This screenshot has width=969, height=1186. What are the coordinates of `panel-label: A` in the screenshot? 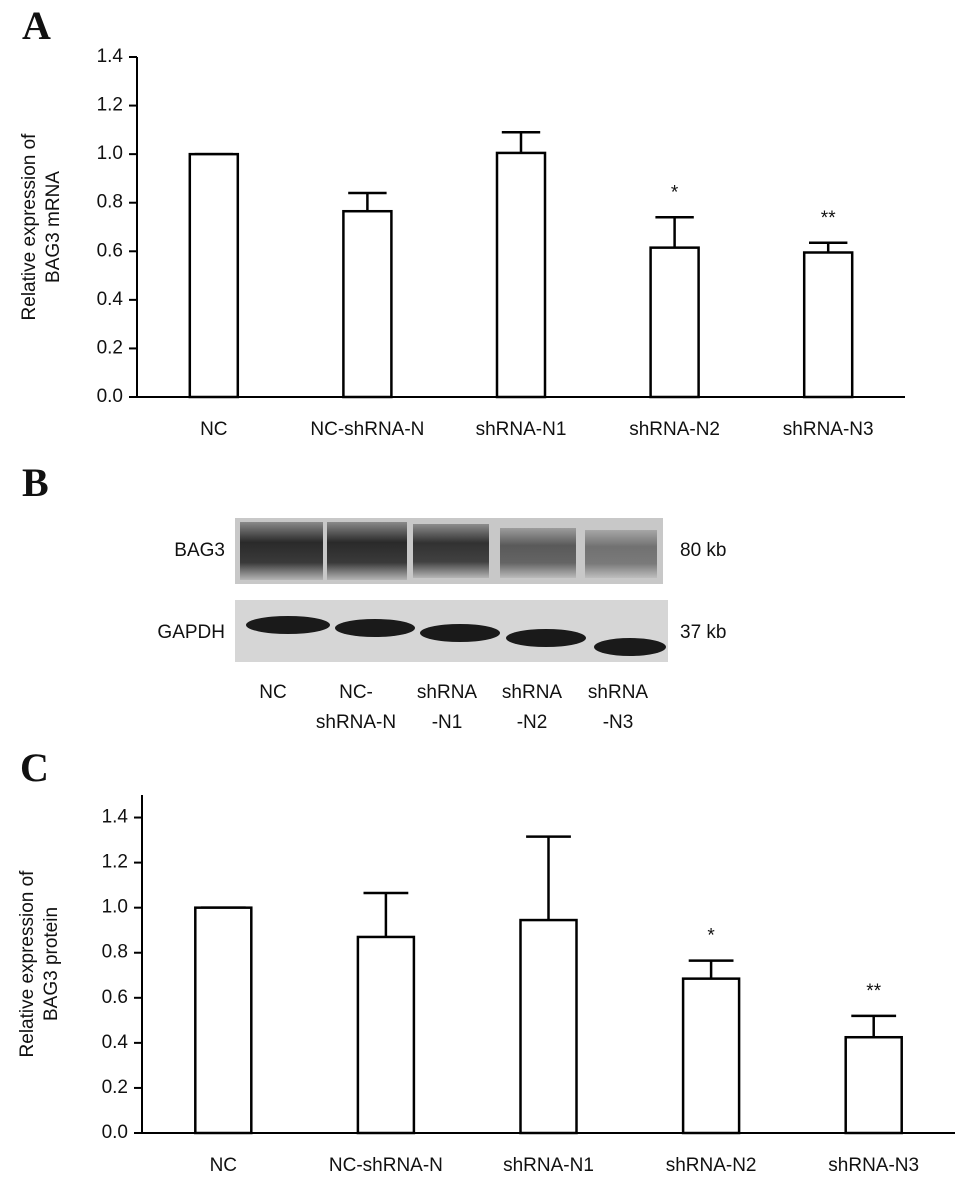 It's located at (36, 25).